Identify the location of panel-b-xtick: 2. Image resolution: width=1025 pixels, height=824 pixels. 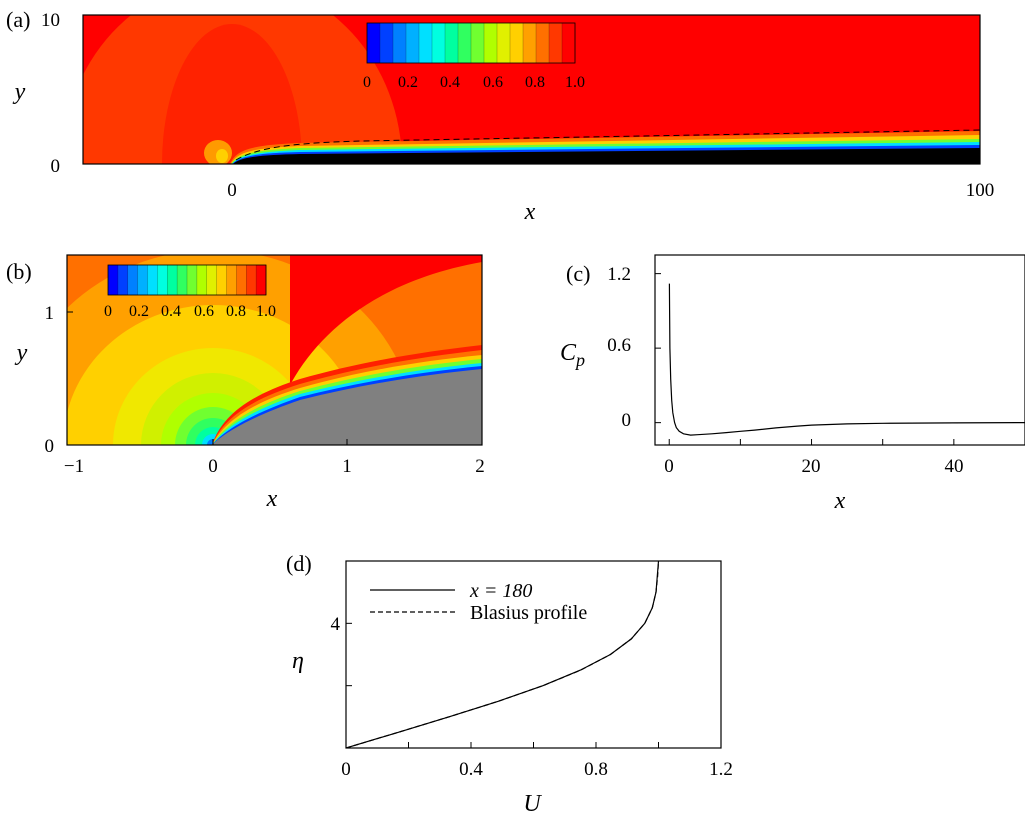
(480, 466).